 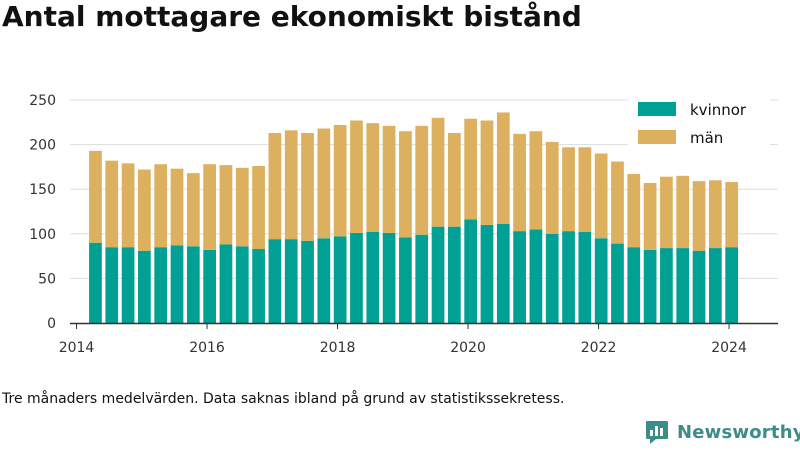 I want to click on x-tick-label: 2018, so click(x=338, y=348).